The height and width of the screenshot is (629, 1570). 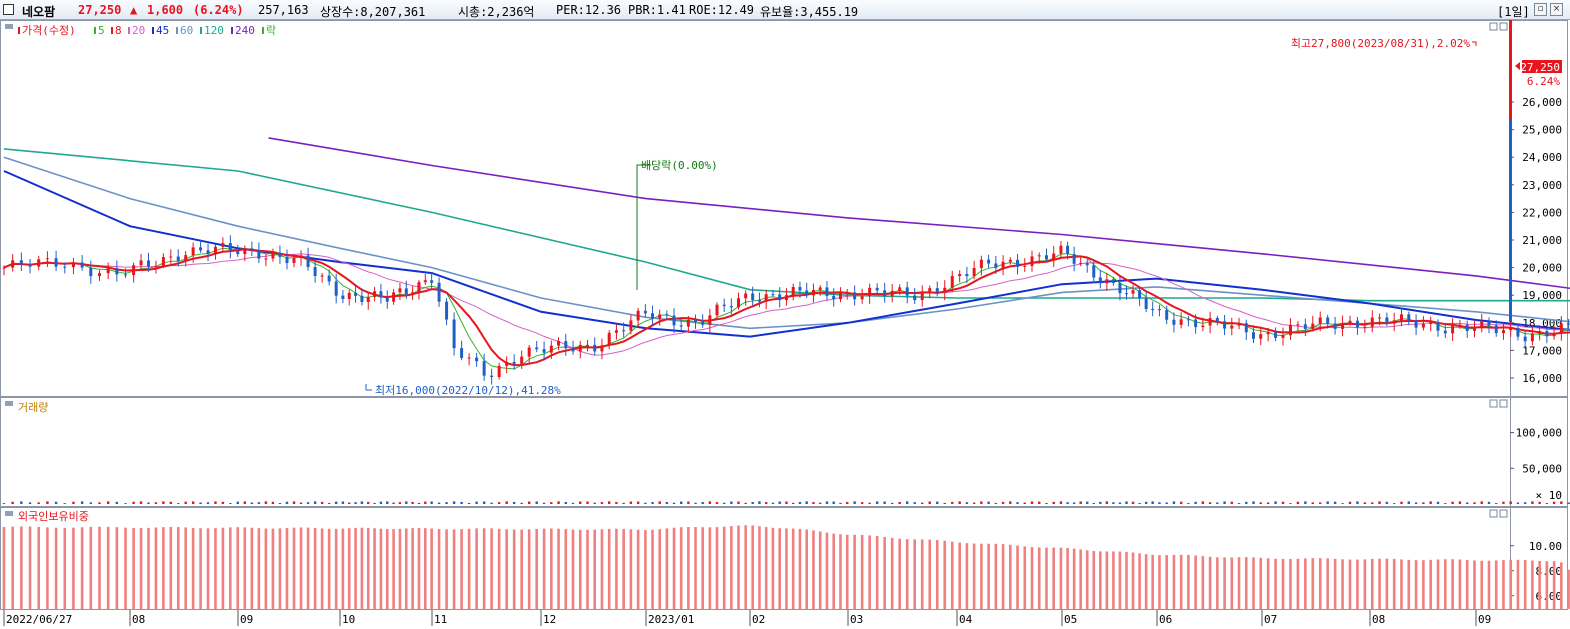 What do you see at coordinates (245, 30) in the screenshot?
I see `legend-label: 240` at bounding box center [245, 30].